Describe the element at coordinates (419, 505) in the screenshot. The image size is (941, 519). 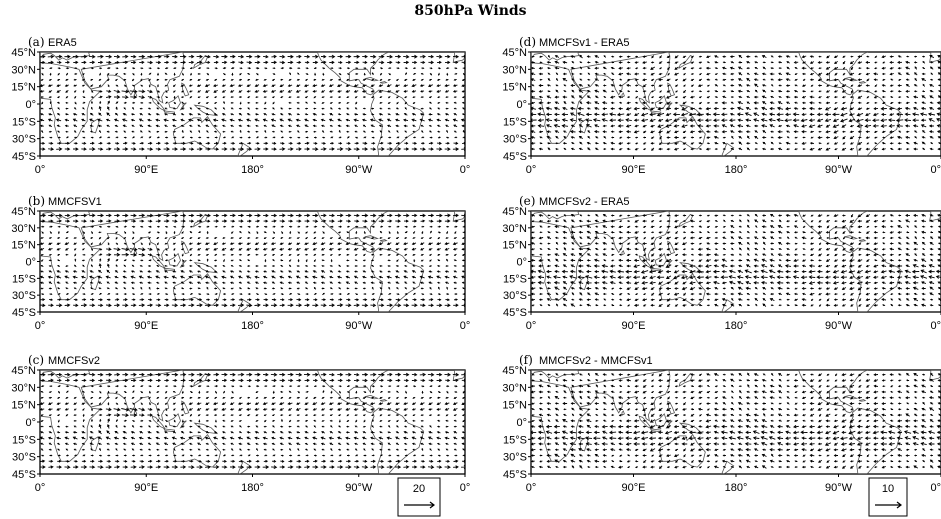
I see `reference-arrow` at that location.